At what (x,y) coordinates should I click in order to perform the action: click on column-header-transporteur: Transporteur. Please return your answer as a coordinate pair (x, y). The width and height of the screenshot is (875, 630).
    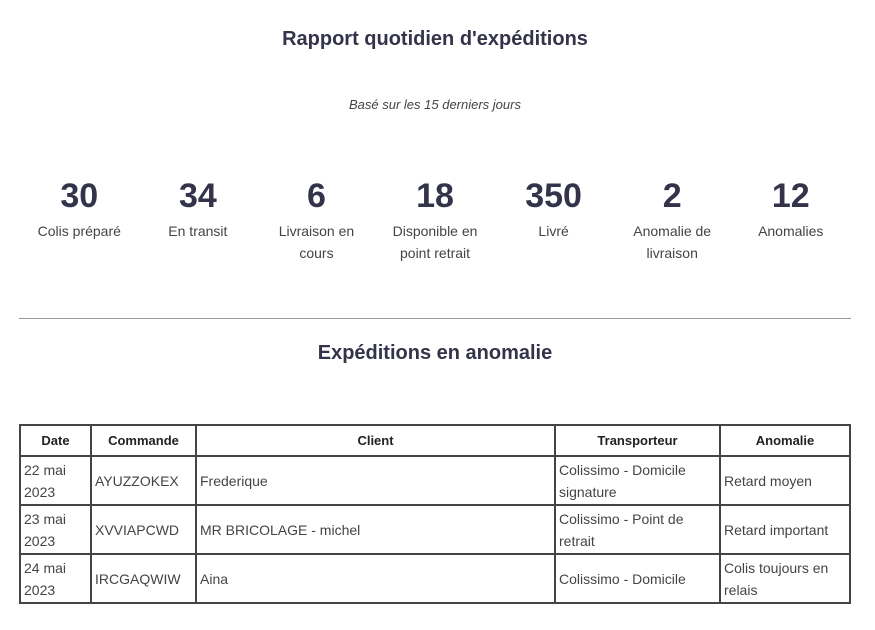
    Looking at the image, I should click on (637, 440).